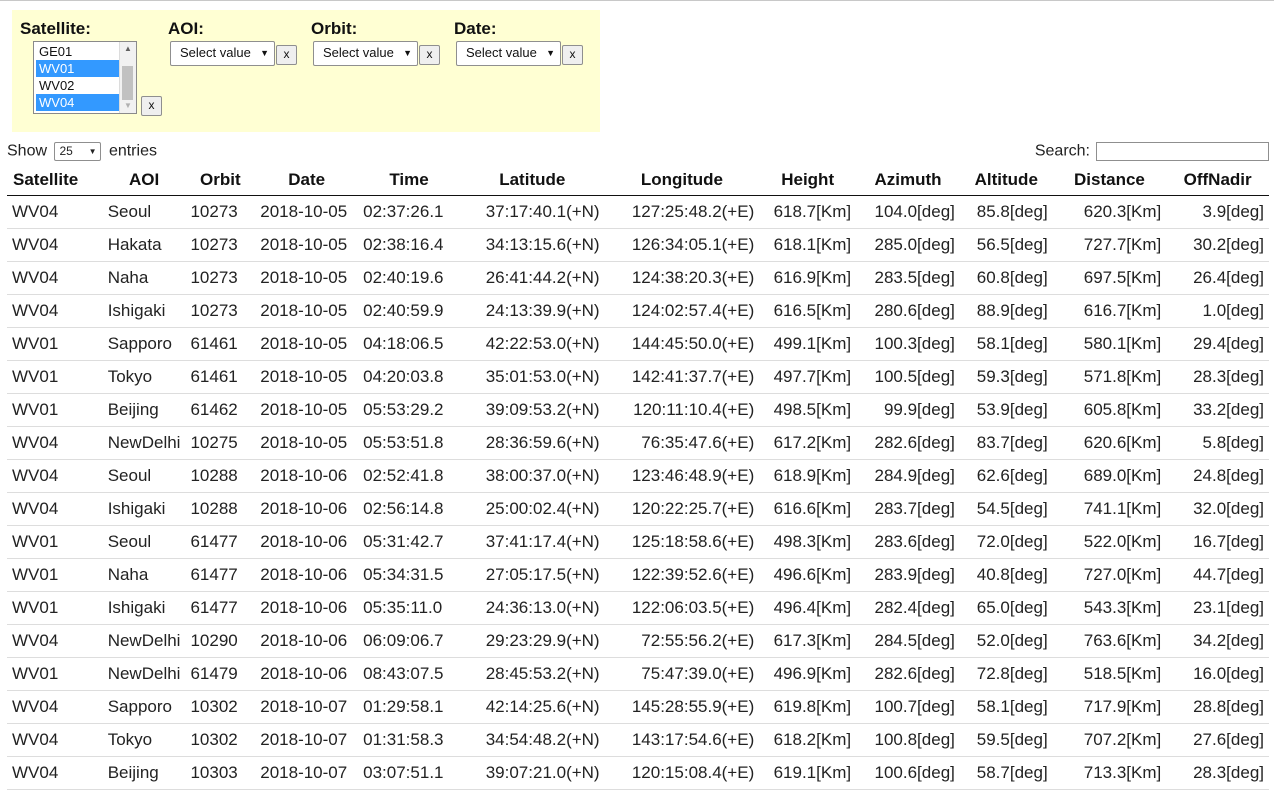 The width and height of the screenshot is (1274, 798). I want to click on satellite-option-ge01: GE01, so click(56, 51).